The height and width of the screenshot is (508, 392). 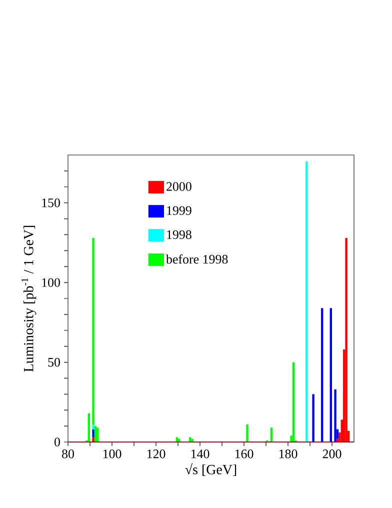 What do you see at coordinates (68, 454) in the screenshot?
I see `x-tick-label: 80` at bounding box center [68, 454].